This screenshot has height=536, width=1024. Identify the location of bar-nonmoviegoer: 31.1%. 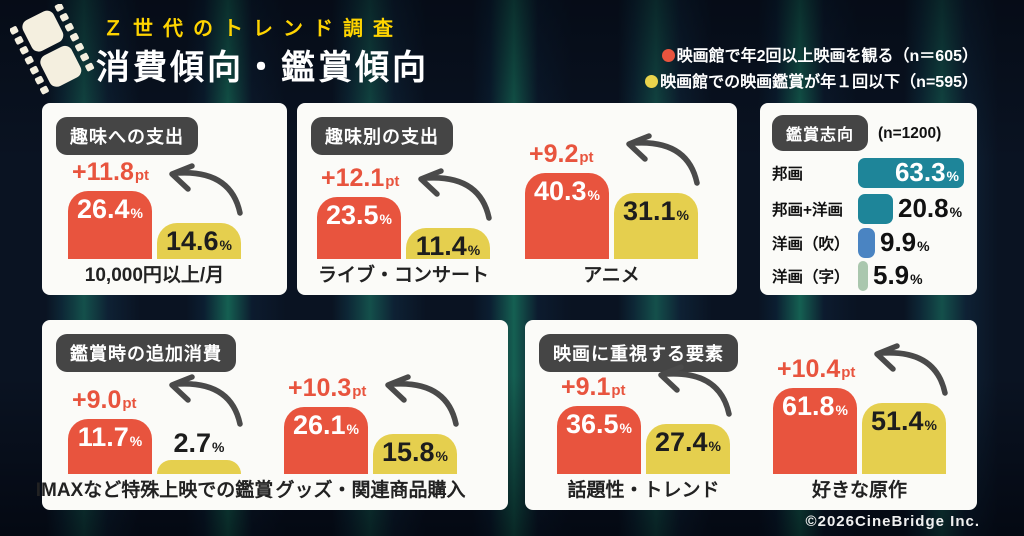
(656, 226).